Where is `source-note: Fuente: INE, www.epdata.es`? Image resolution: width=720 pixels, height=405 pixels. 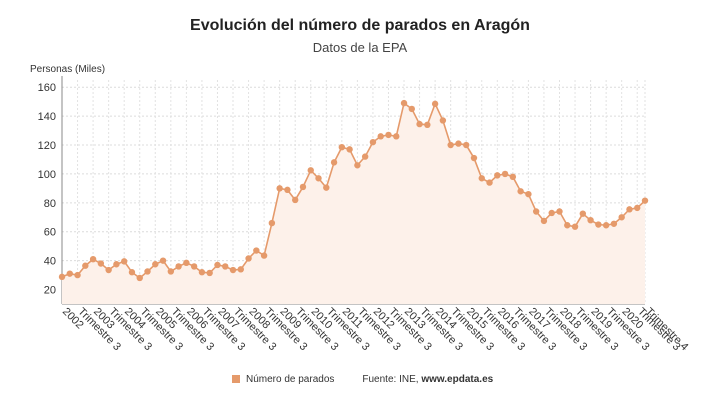 source-note: Fuente: INE, www.epdata.es is located at coordinates (427, 379).